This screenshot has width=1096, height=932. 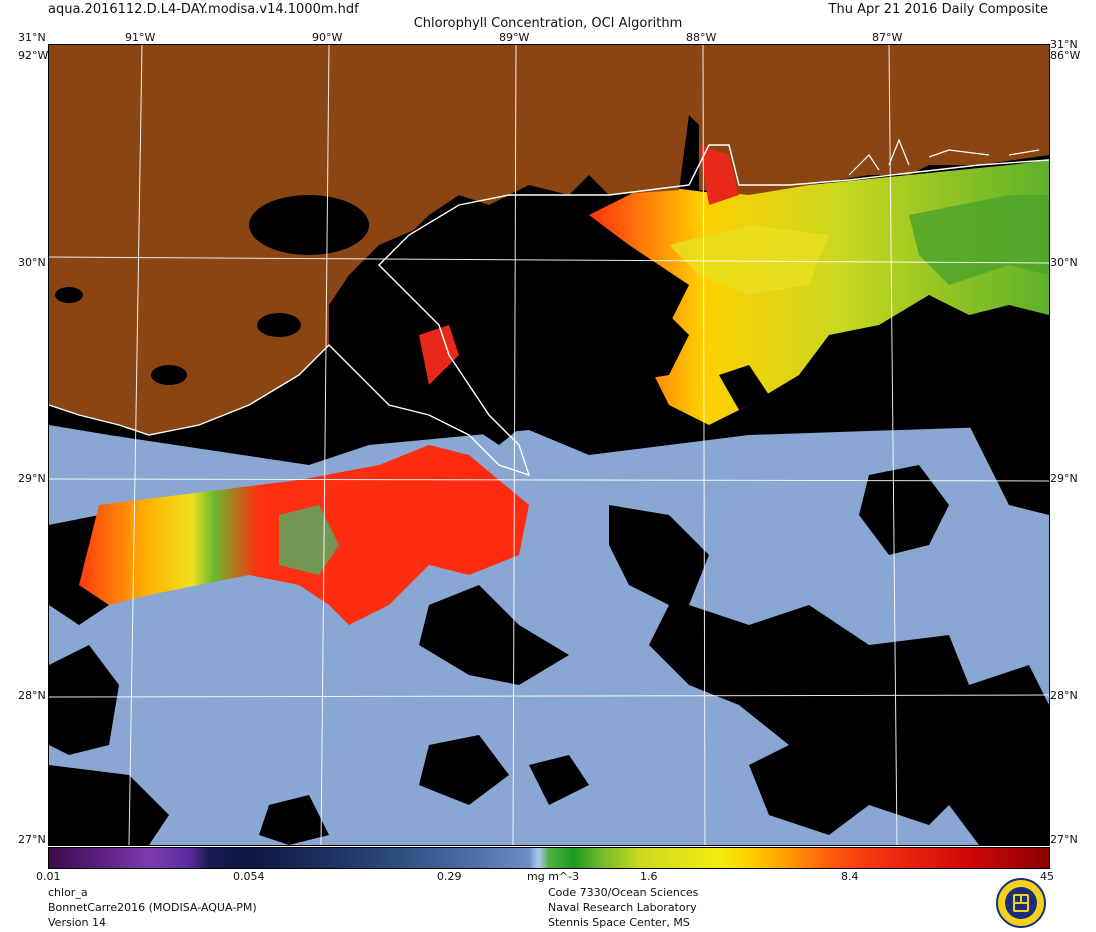 I want to click on org-line-2: Naval Research Laboratory, so click(x=622, y=907).